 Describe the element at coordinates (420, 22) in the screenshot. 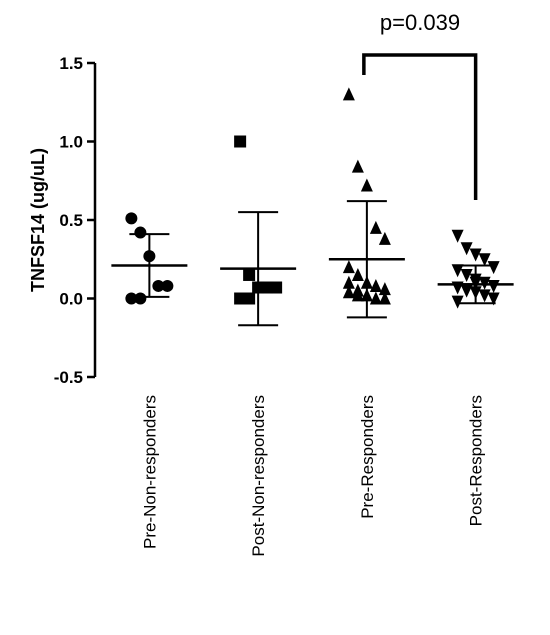

I see `annotation: p=0.039` at that location.